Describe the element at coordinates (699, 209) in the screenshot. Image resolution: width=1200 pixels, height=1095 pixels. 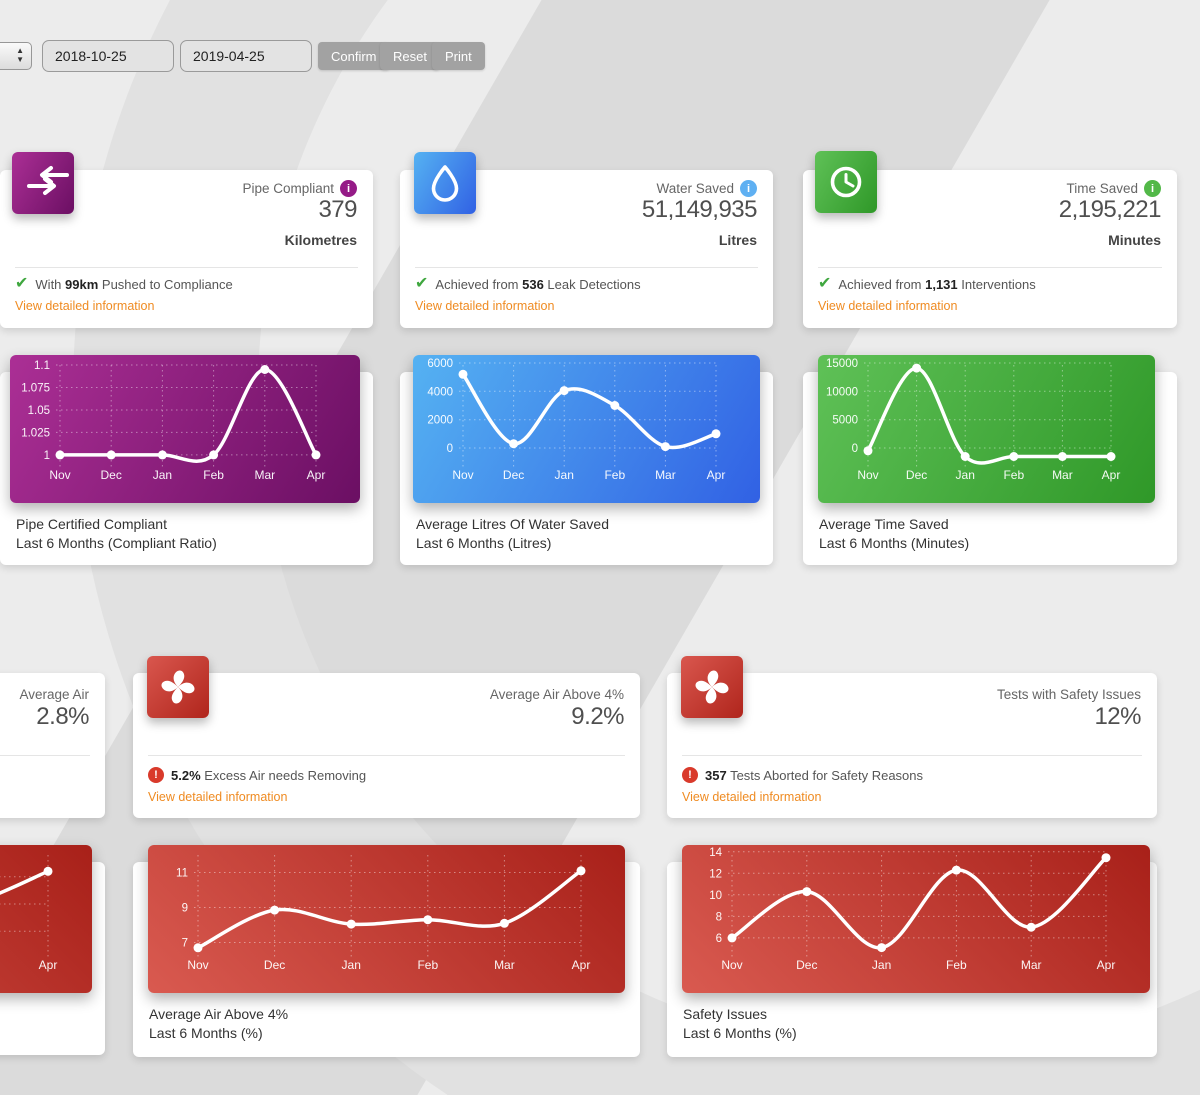
I see `kpi-value: 51,149,935` at that location.